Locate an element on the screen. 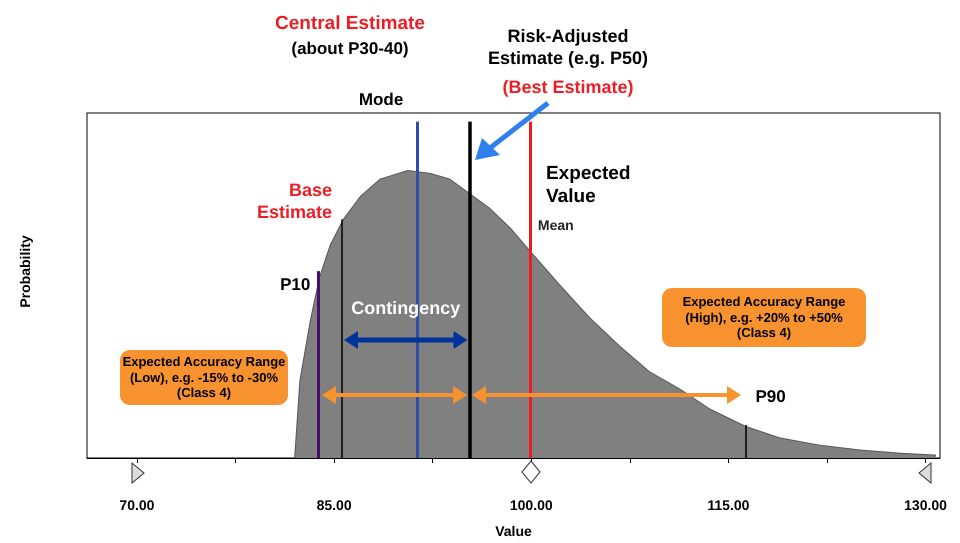  text: Central Estimate is located at coordinates (350, 24).